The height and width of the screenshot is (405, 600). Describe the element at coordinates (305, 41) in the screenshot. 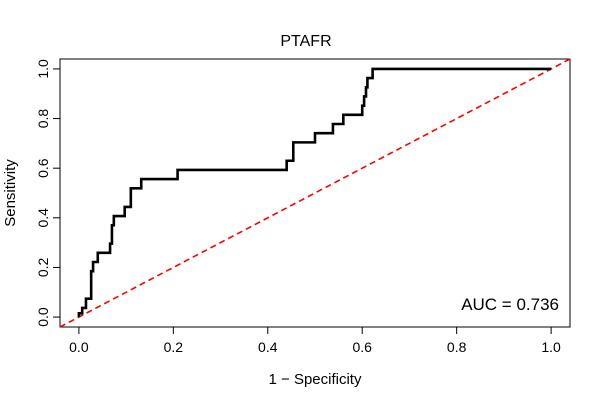

I see `chart-title: PTAFR` at that location.